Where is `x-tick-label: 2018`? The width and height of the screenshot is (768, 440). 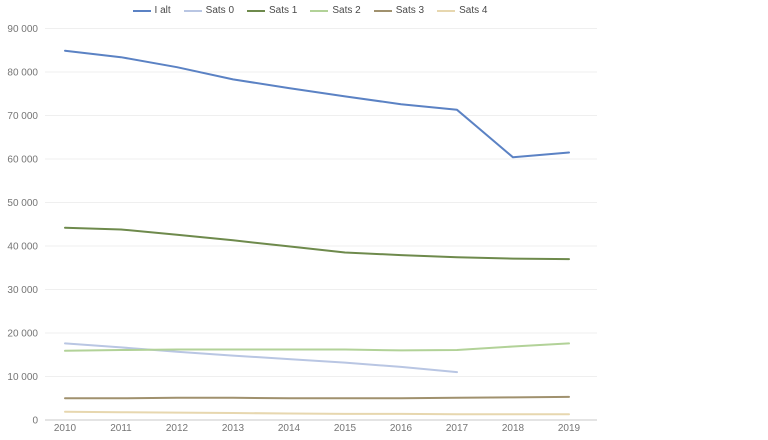 x-tick-label: 2018 is located at coordinates (513, 428).